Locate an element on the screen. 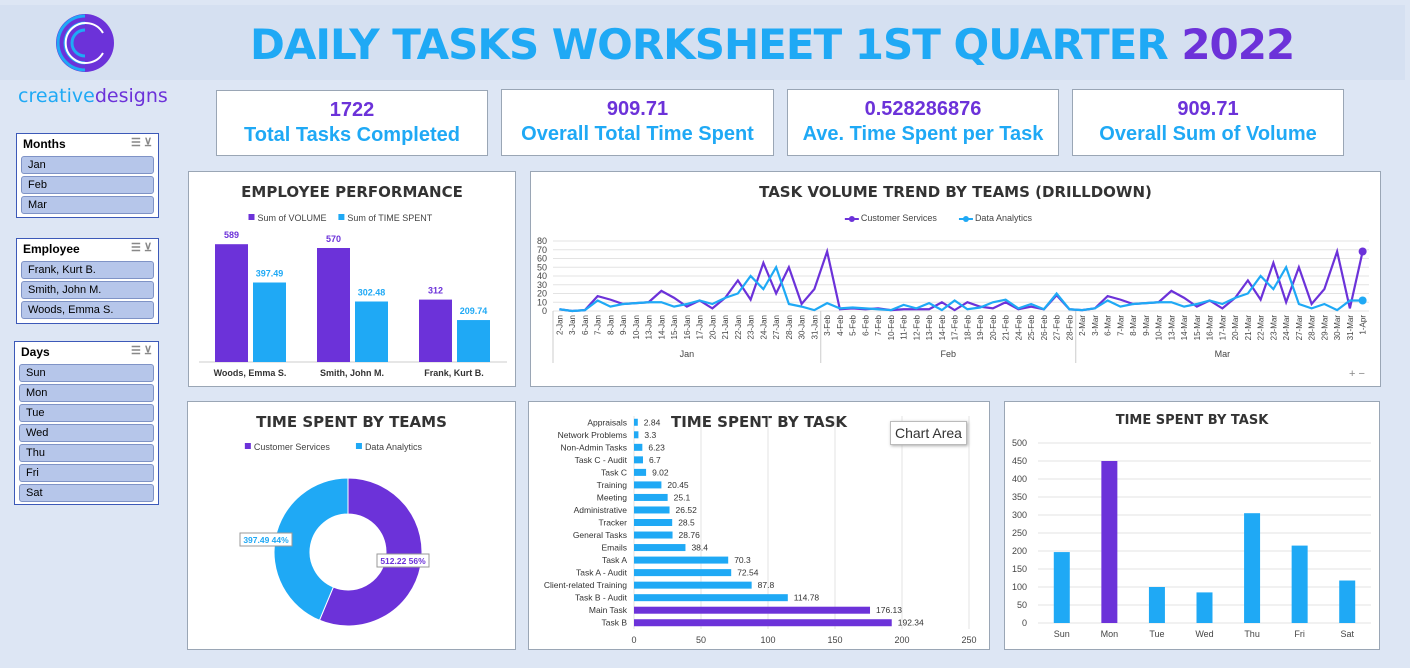  category-label: Task C is located at coordinates (614, 472).